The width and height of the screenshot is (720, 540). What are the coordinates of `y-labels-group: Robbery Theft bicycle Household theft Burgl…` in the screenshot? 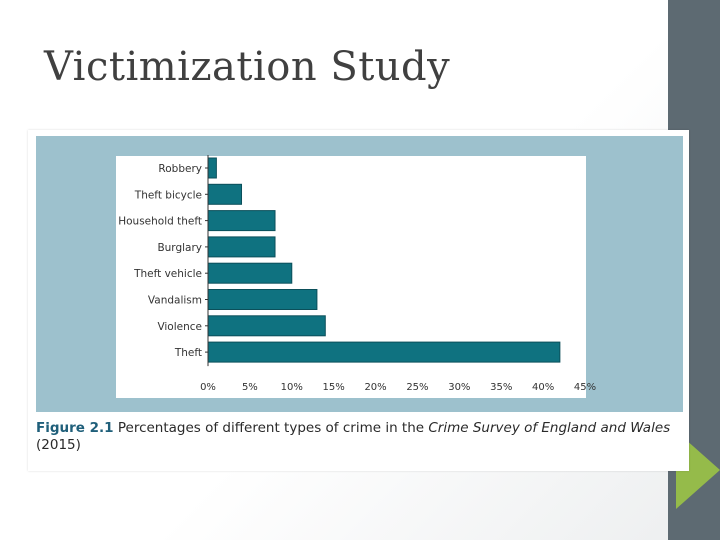 It's located at (163, 261).